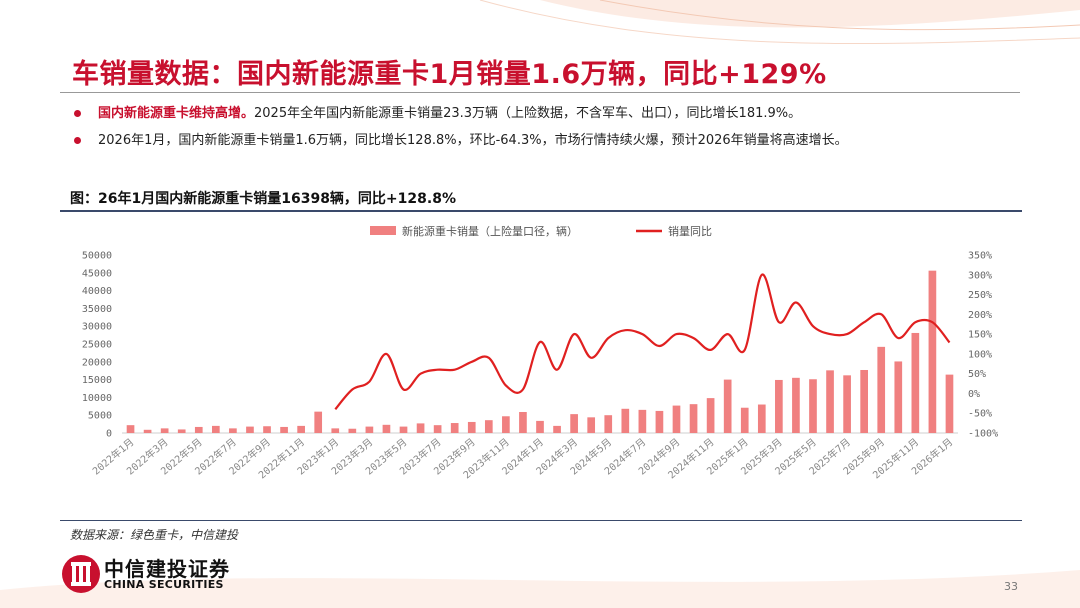 The height and width of the screenshot is (608, 1080). Describe the element at coordinates (983, 434) in the screenshot. I see `y-right-tick-label: -100%` at that location.